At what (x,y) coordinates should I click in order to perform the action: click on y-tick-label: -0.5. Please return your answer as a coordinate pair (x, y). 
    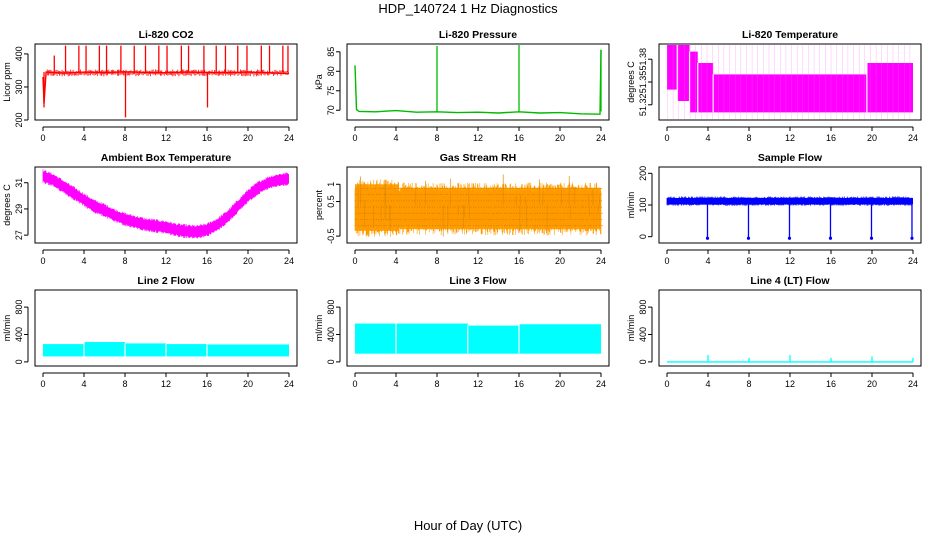
    Looking at the image, I should click on (331, 236).